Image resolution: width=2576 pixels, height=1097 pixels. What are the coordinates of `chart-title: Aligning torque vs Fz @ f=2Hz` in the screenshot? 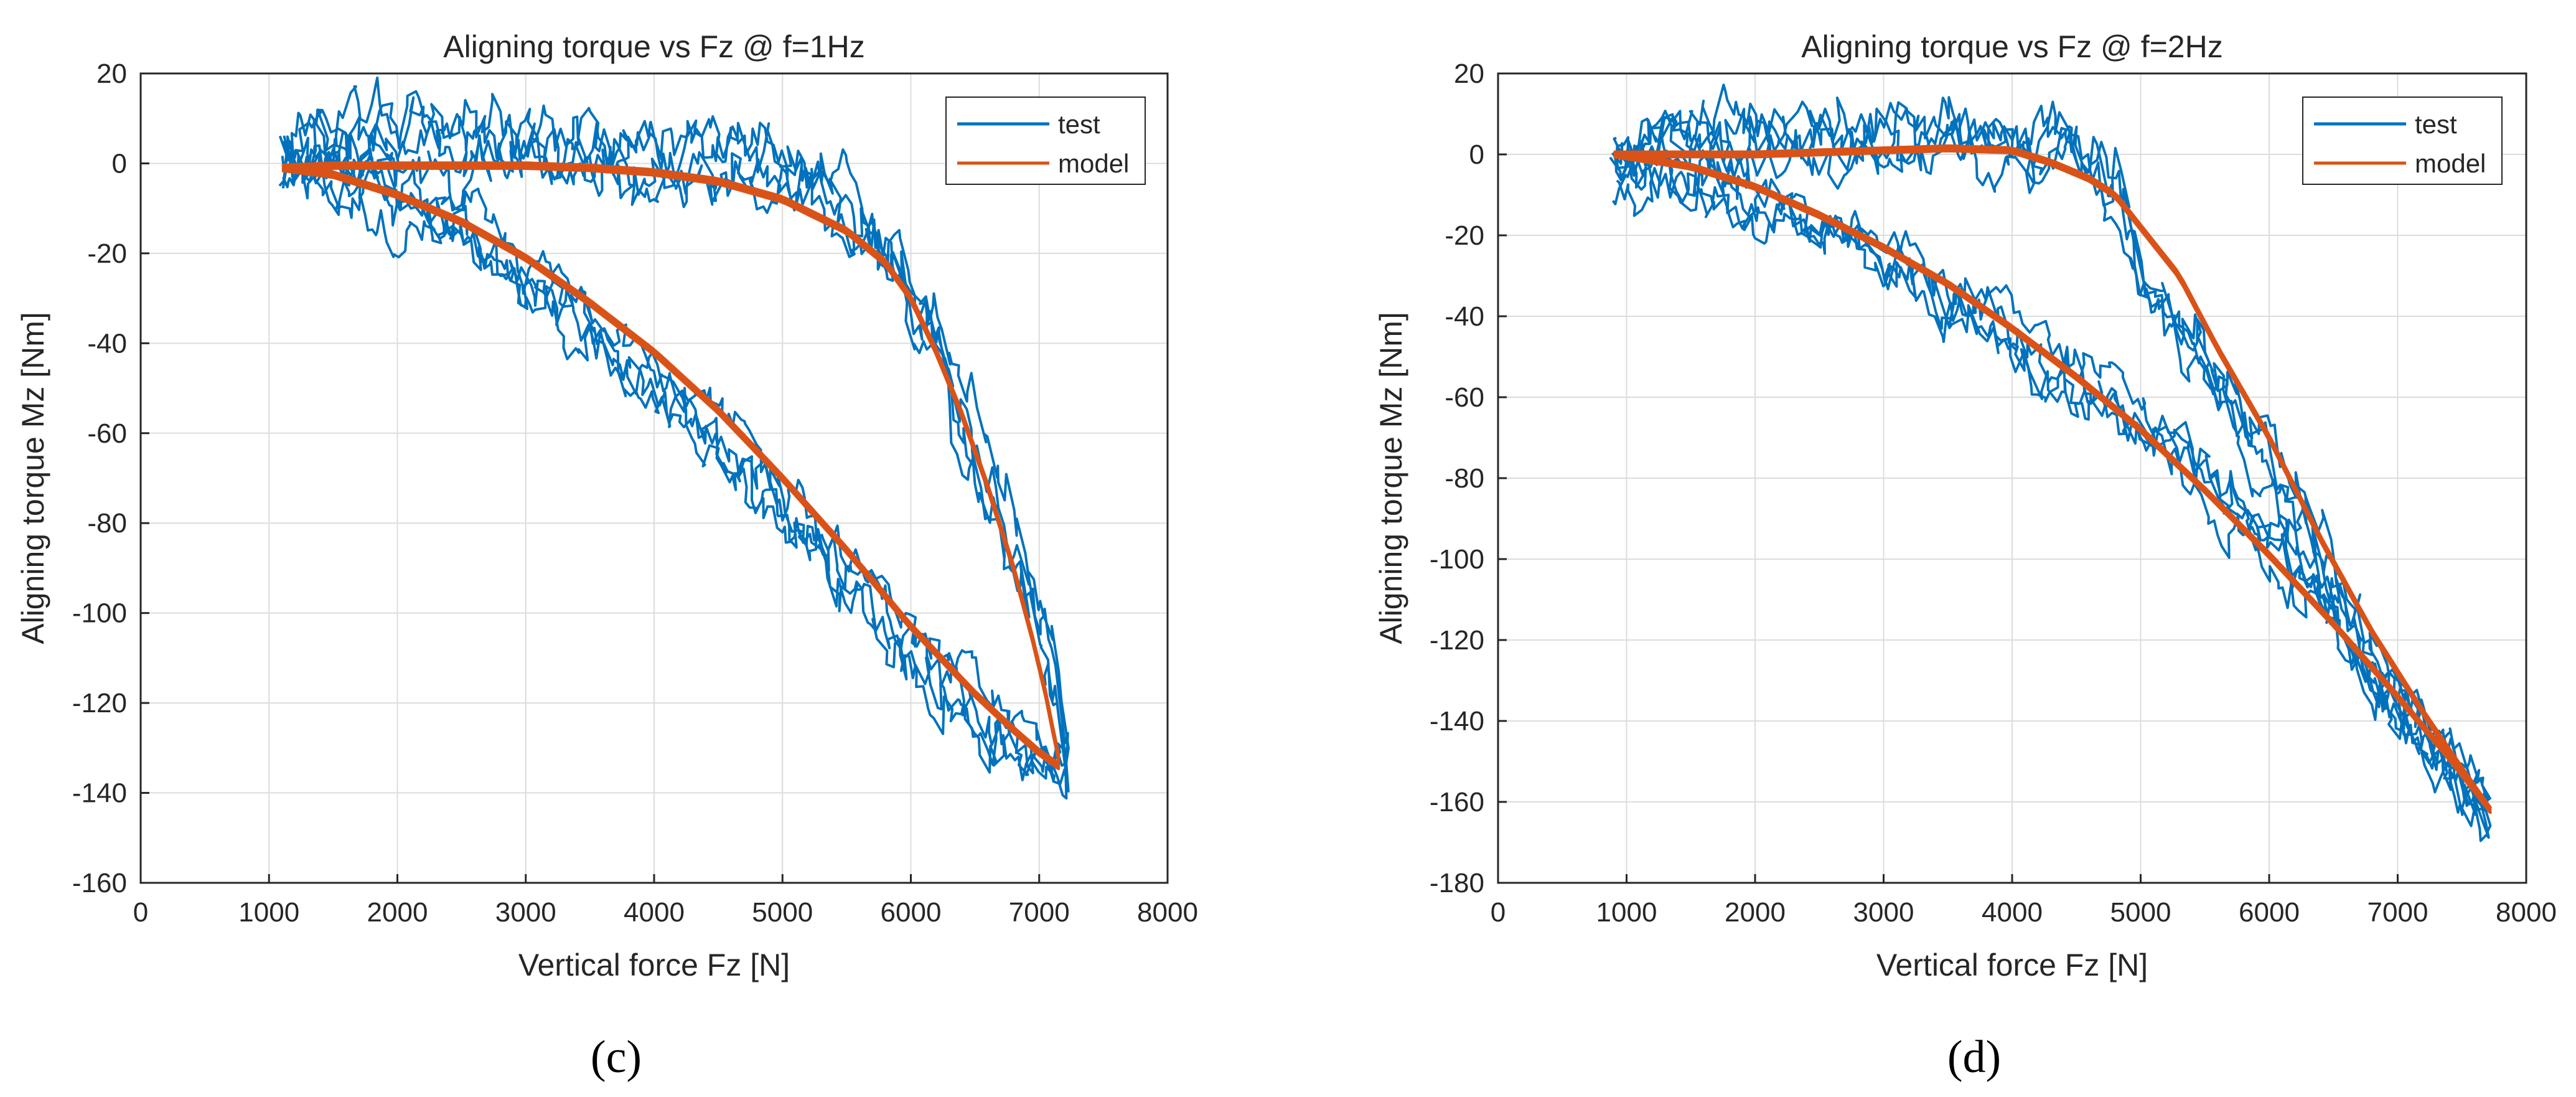 It's located at (2011, 46).